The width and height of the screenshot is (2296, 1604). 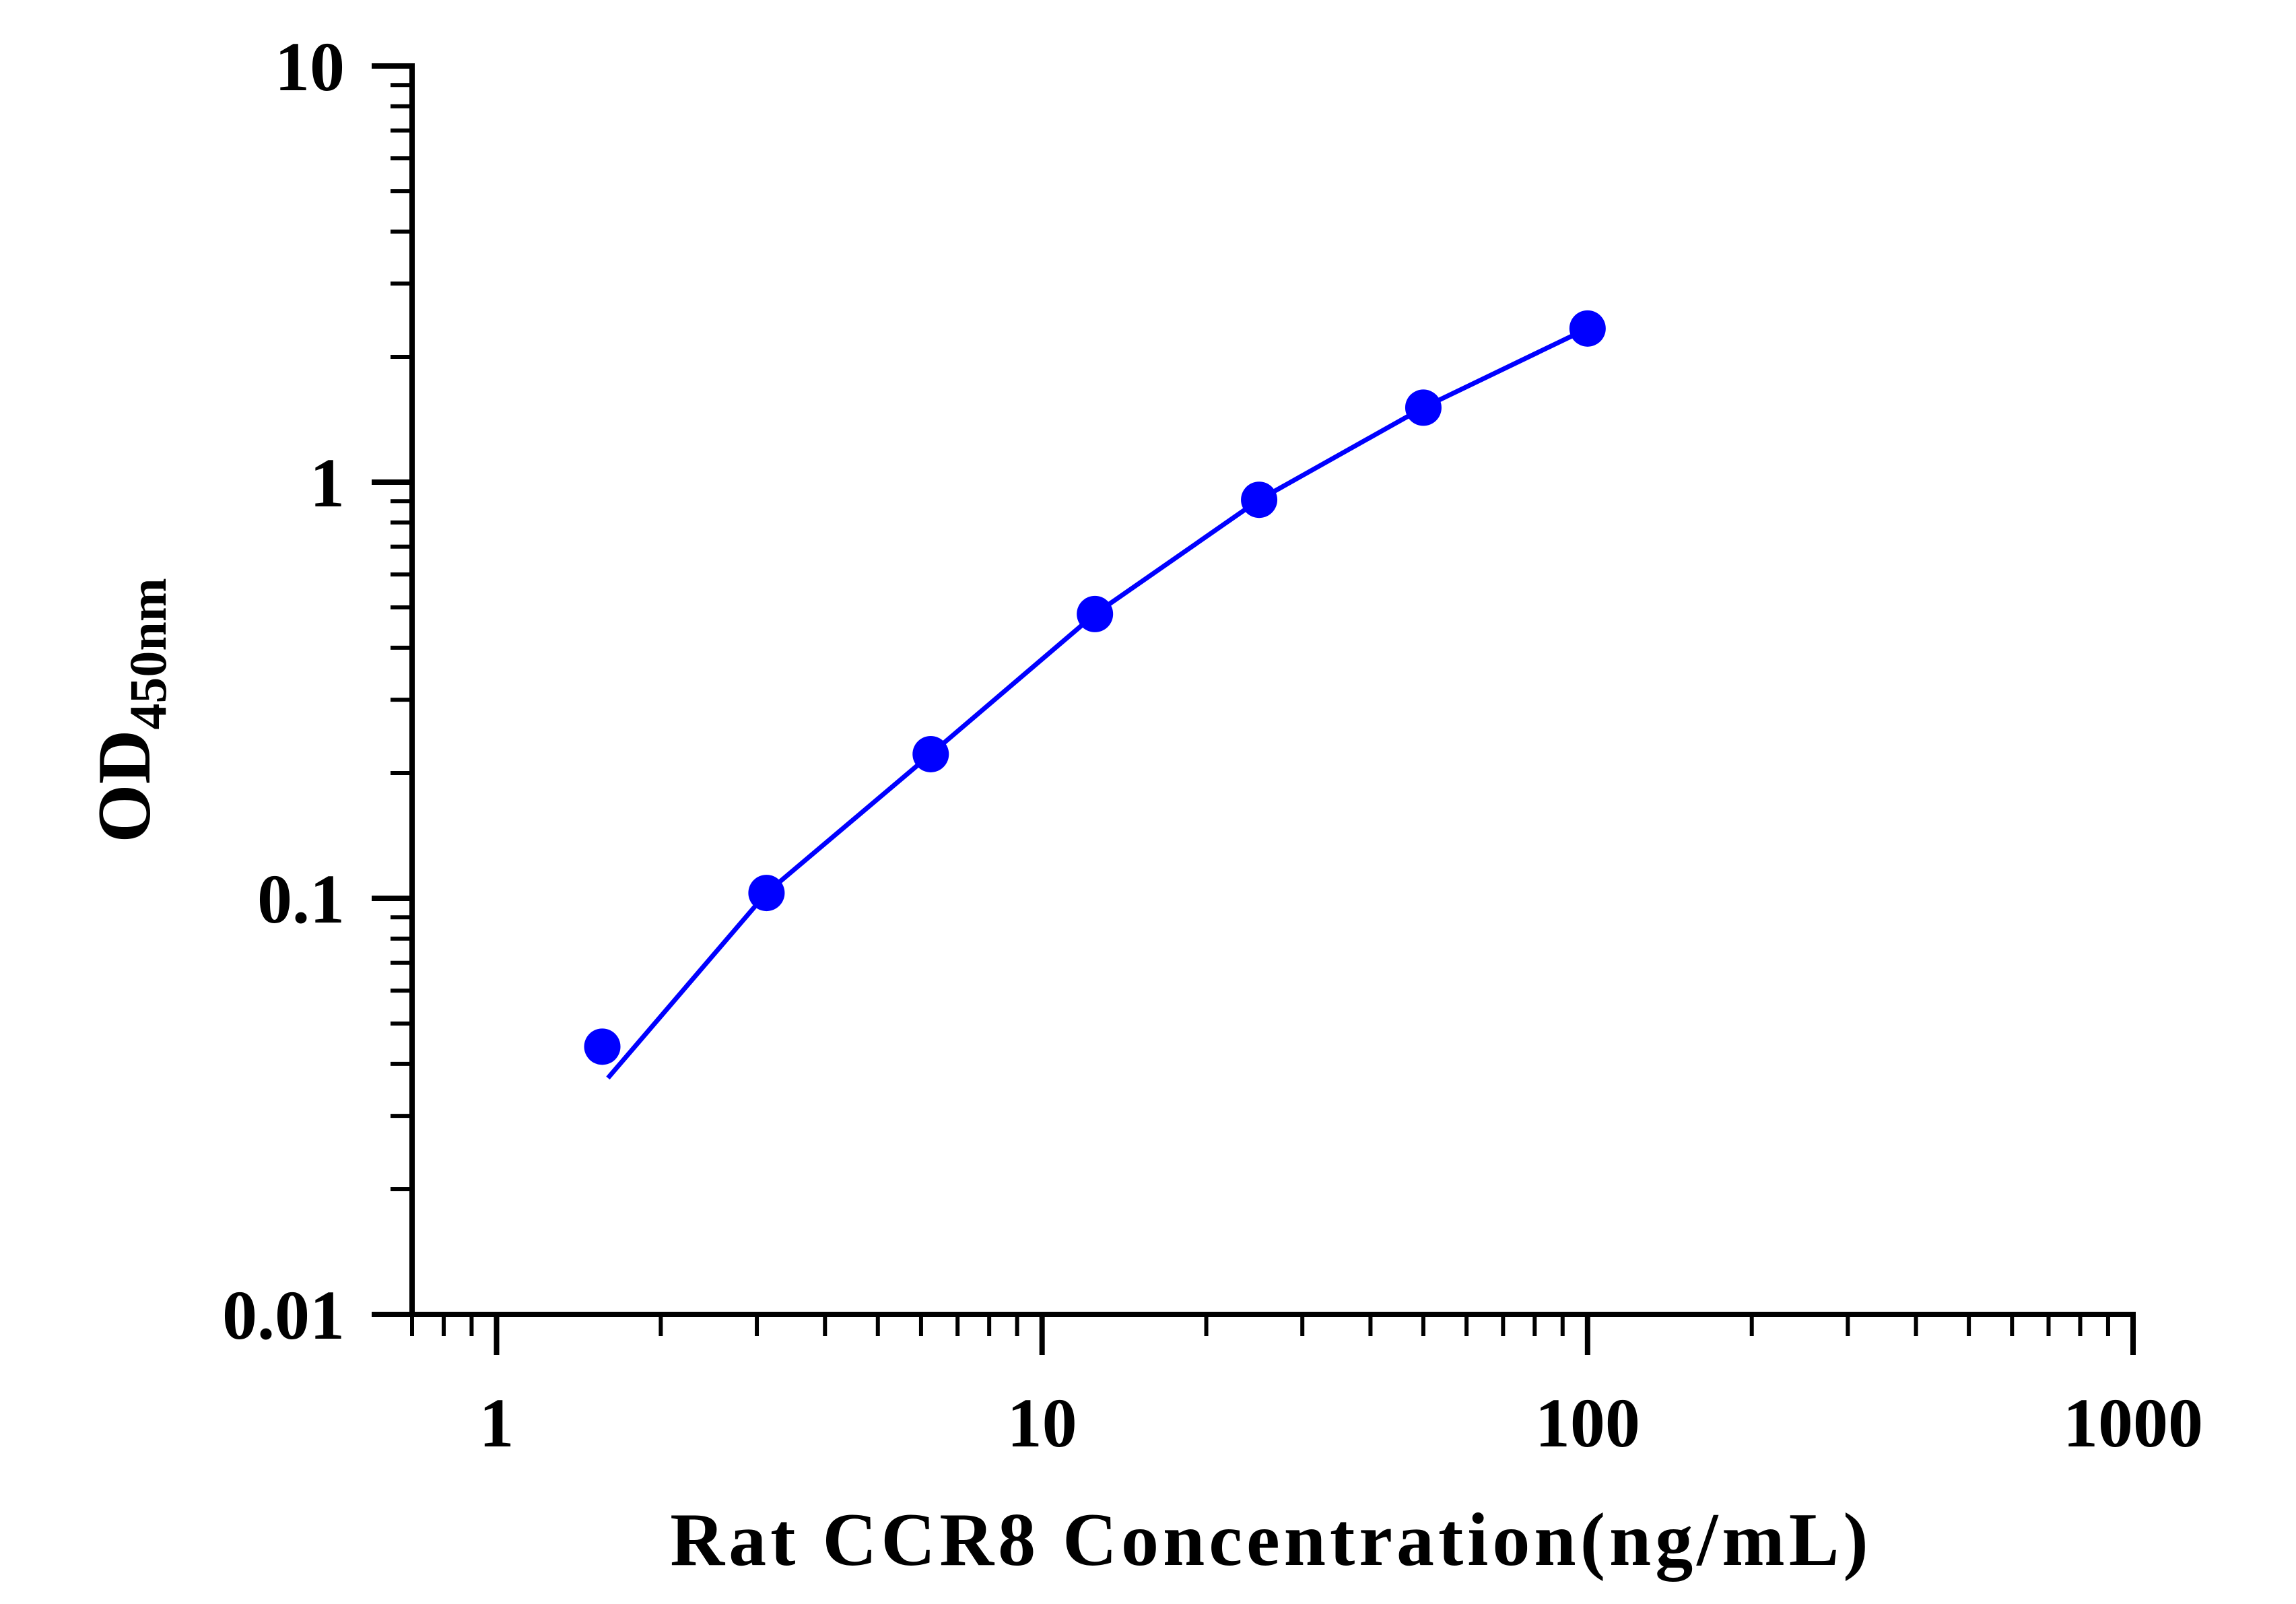 What do you see at coordinates (1588, 1423) in the screenshot?
I see `x-tick-label: 100` at bounding box center [1588, 1423].